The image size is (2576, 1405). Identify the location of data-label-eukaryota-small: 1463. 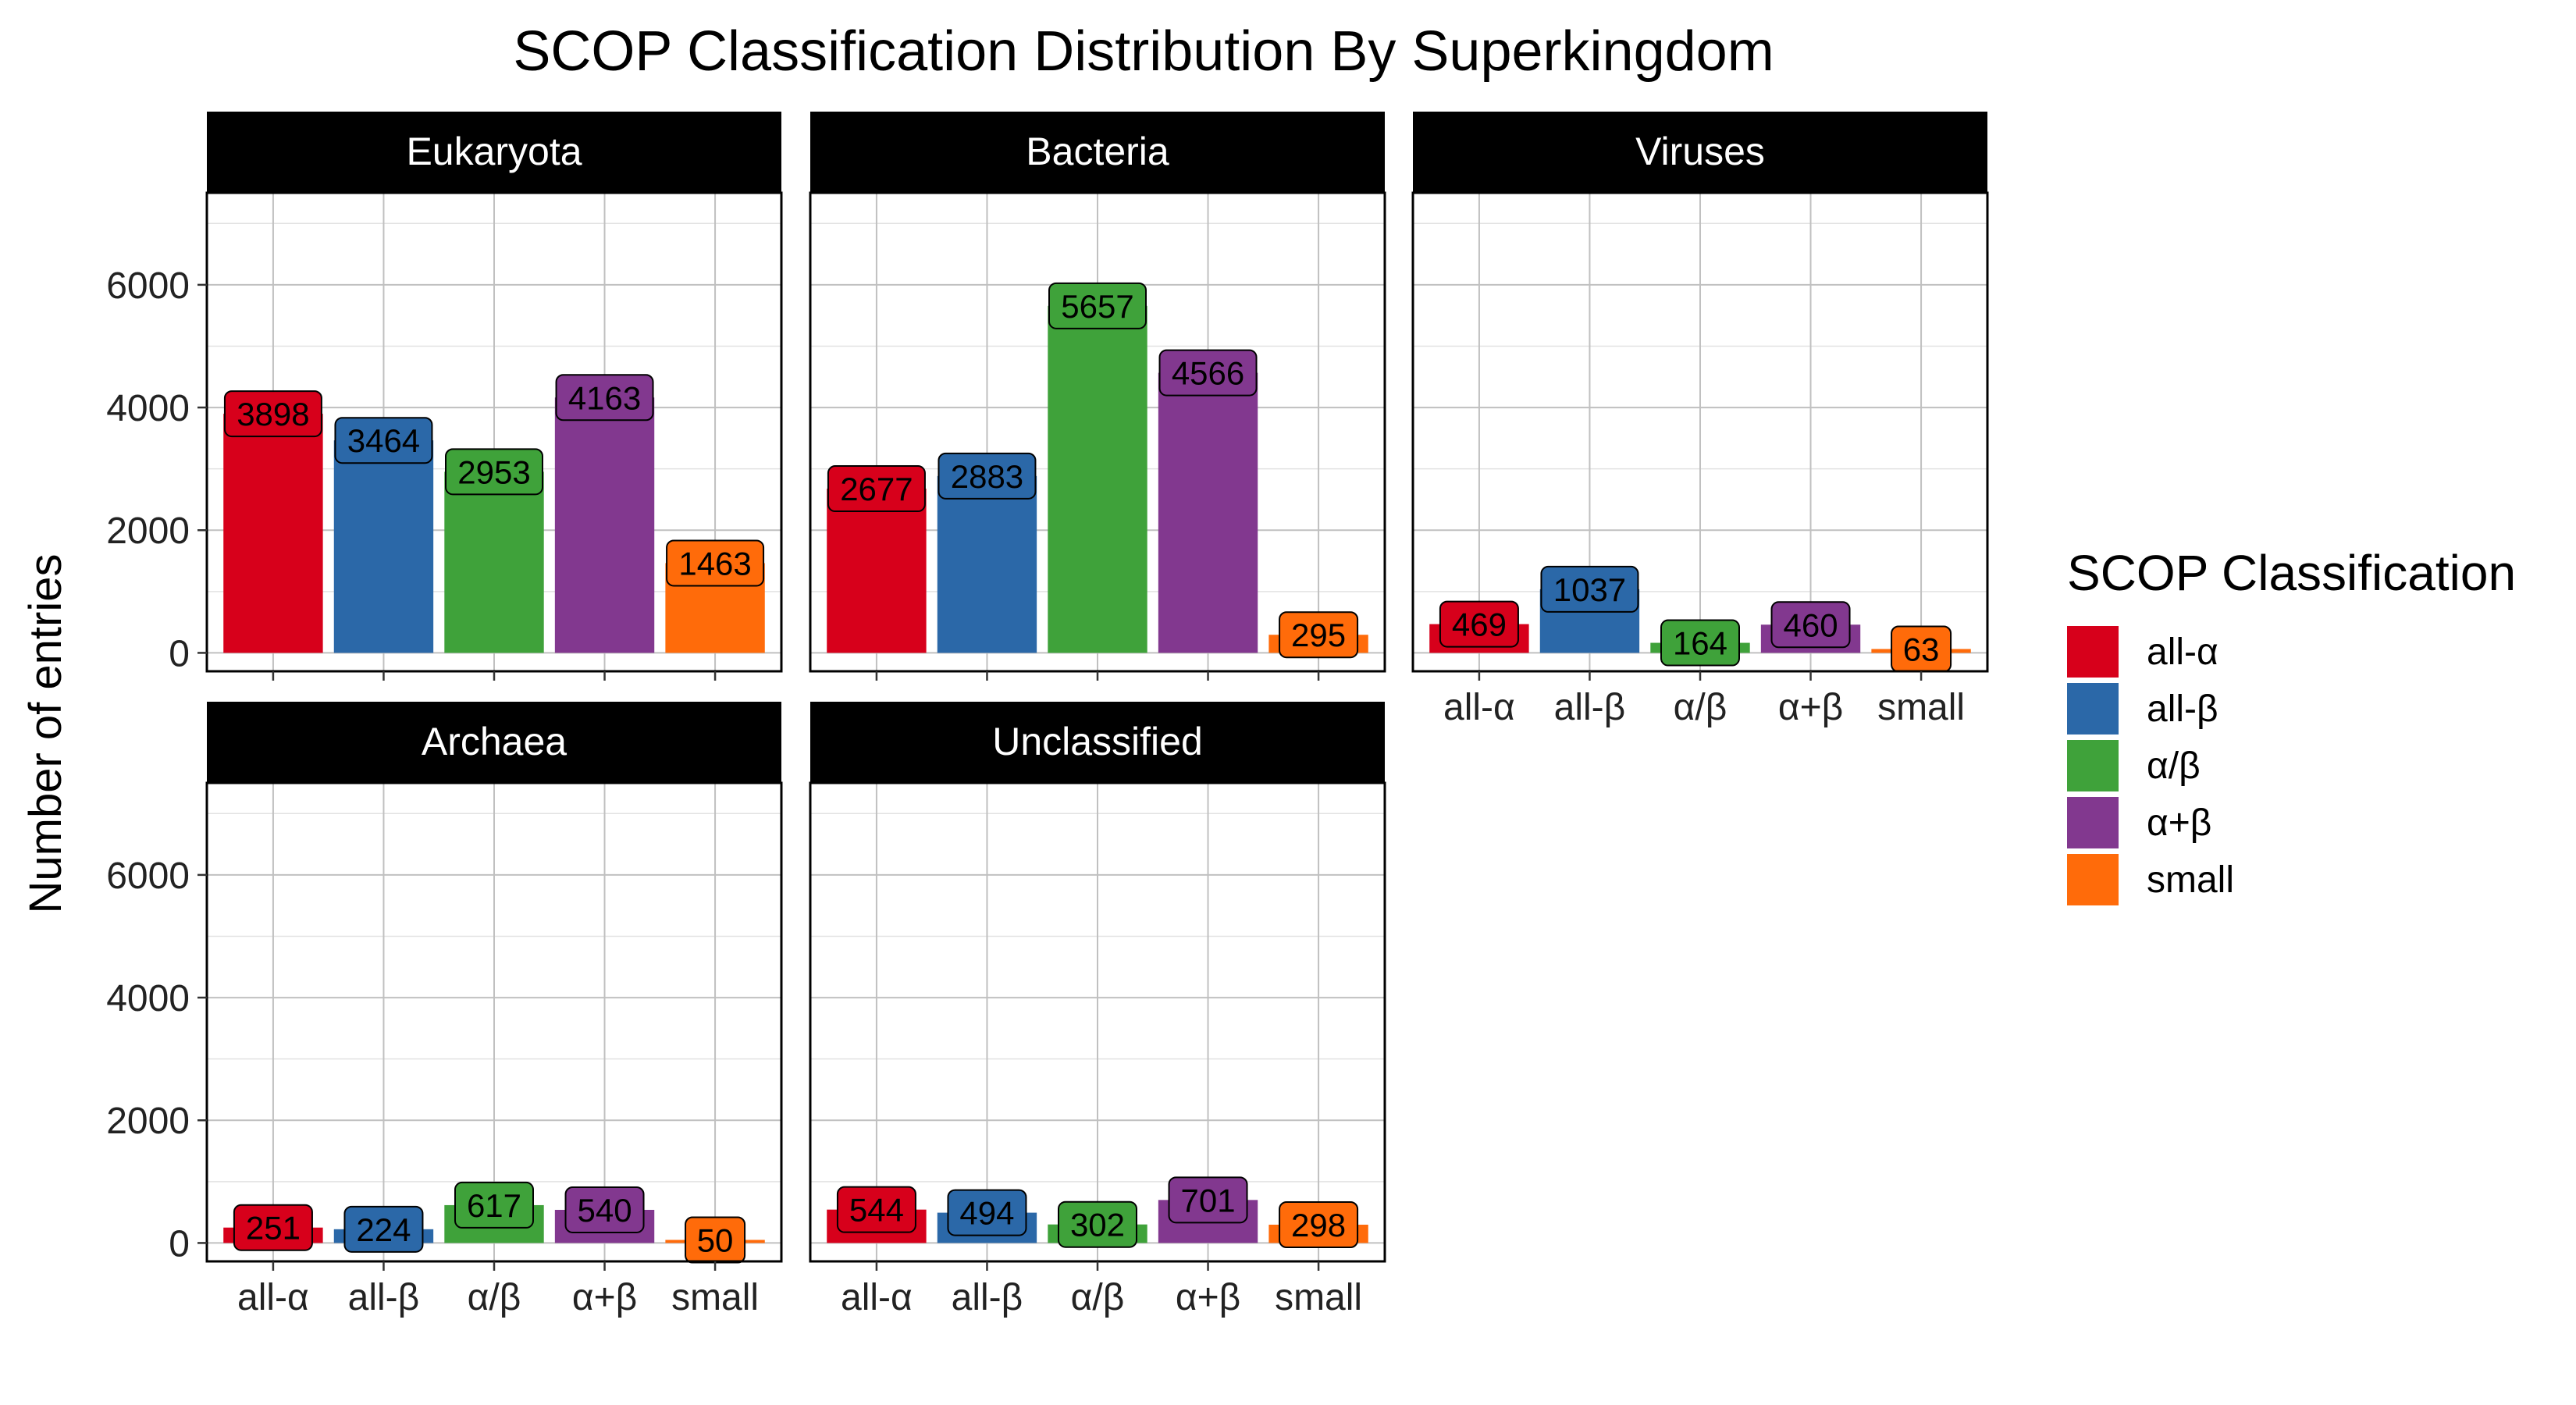
(715, 563).